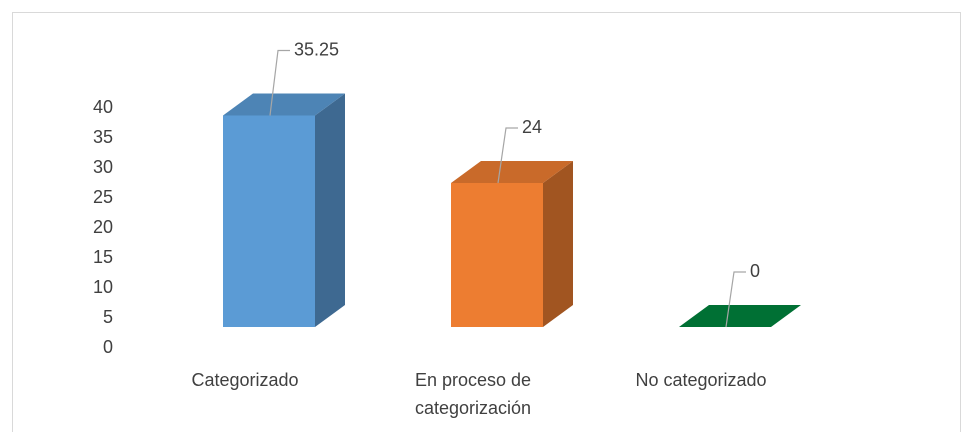  Describe the element at coordinates (701, 380) in the screenshot. I see `x-tick-label: No categorizado` at that location.